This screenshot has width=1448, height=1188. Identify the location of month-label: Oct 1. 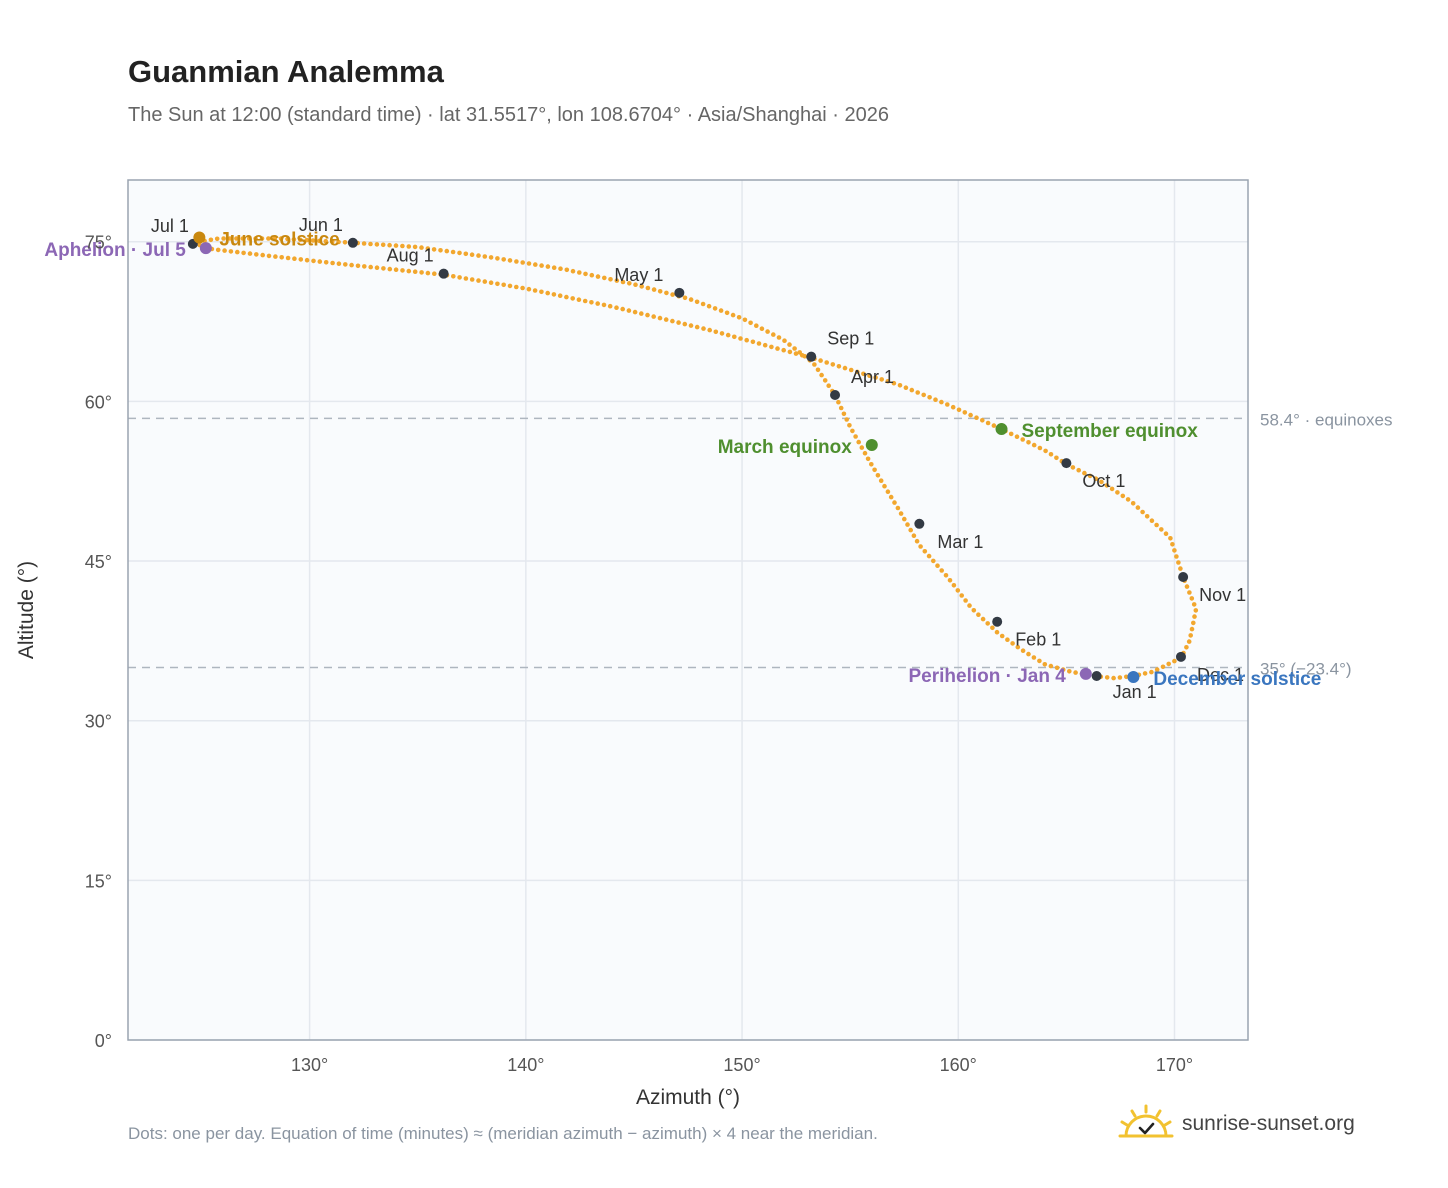
(1103, 481).